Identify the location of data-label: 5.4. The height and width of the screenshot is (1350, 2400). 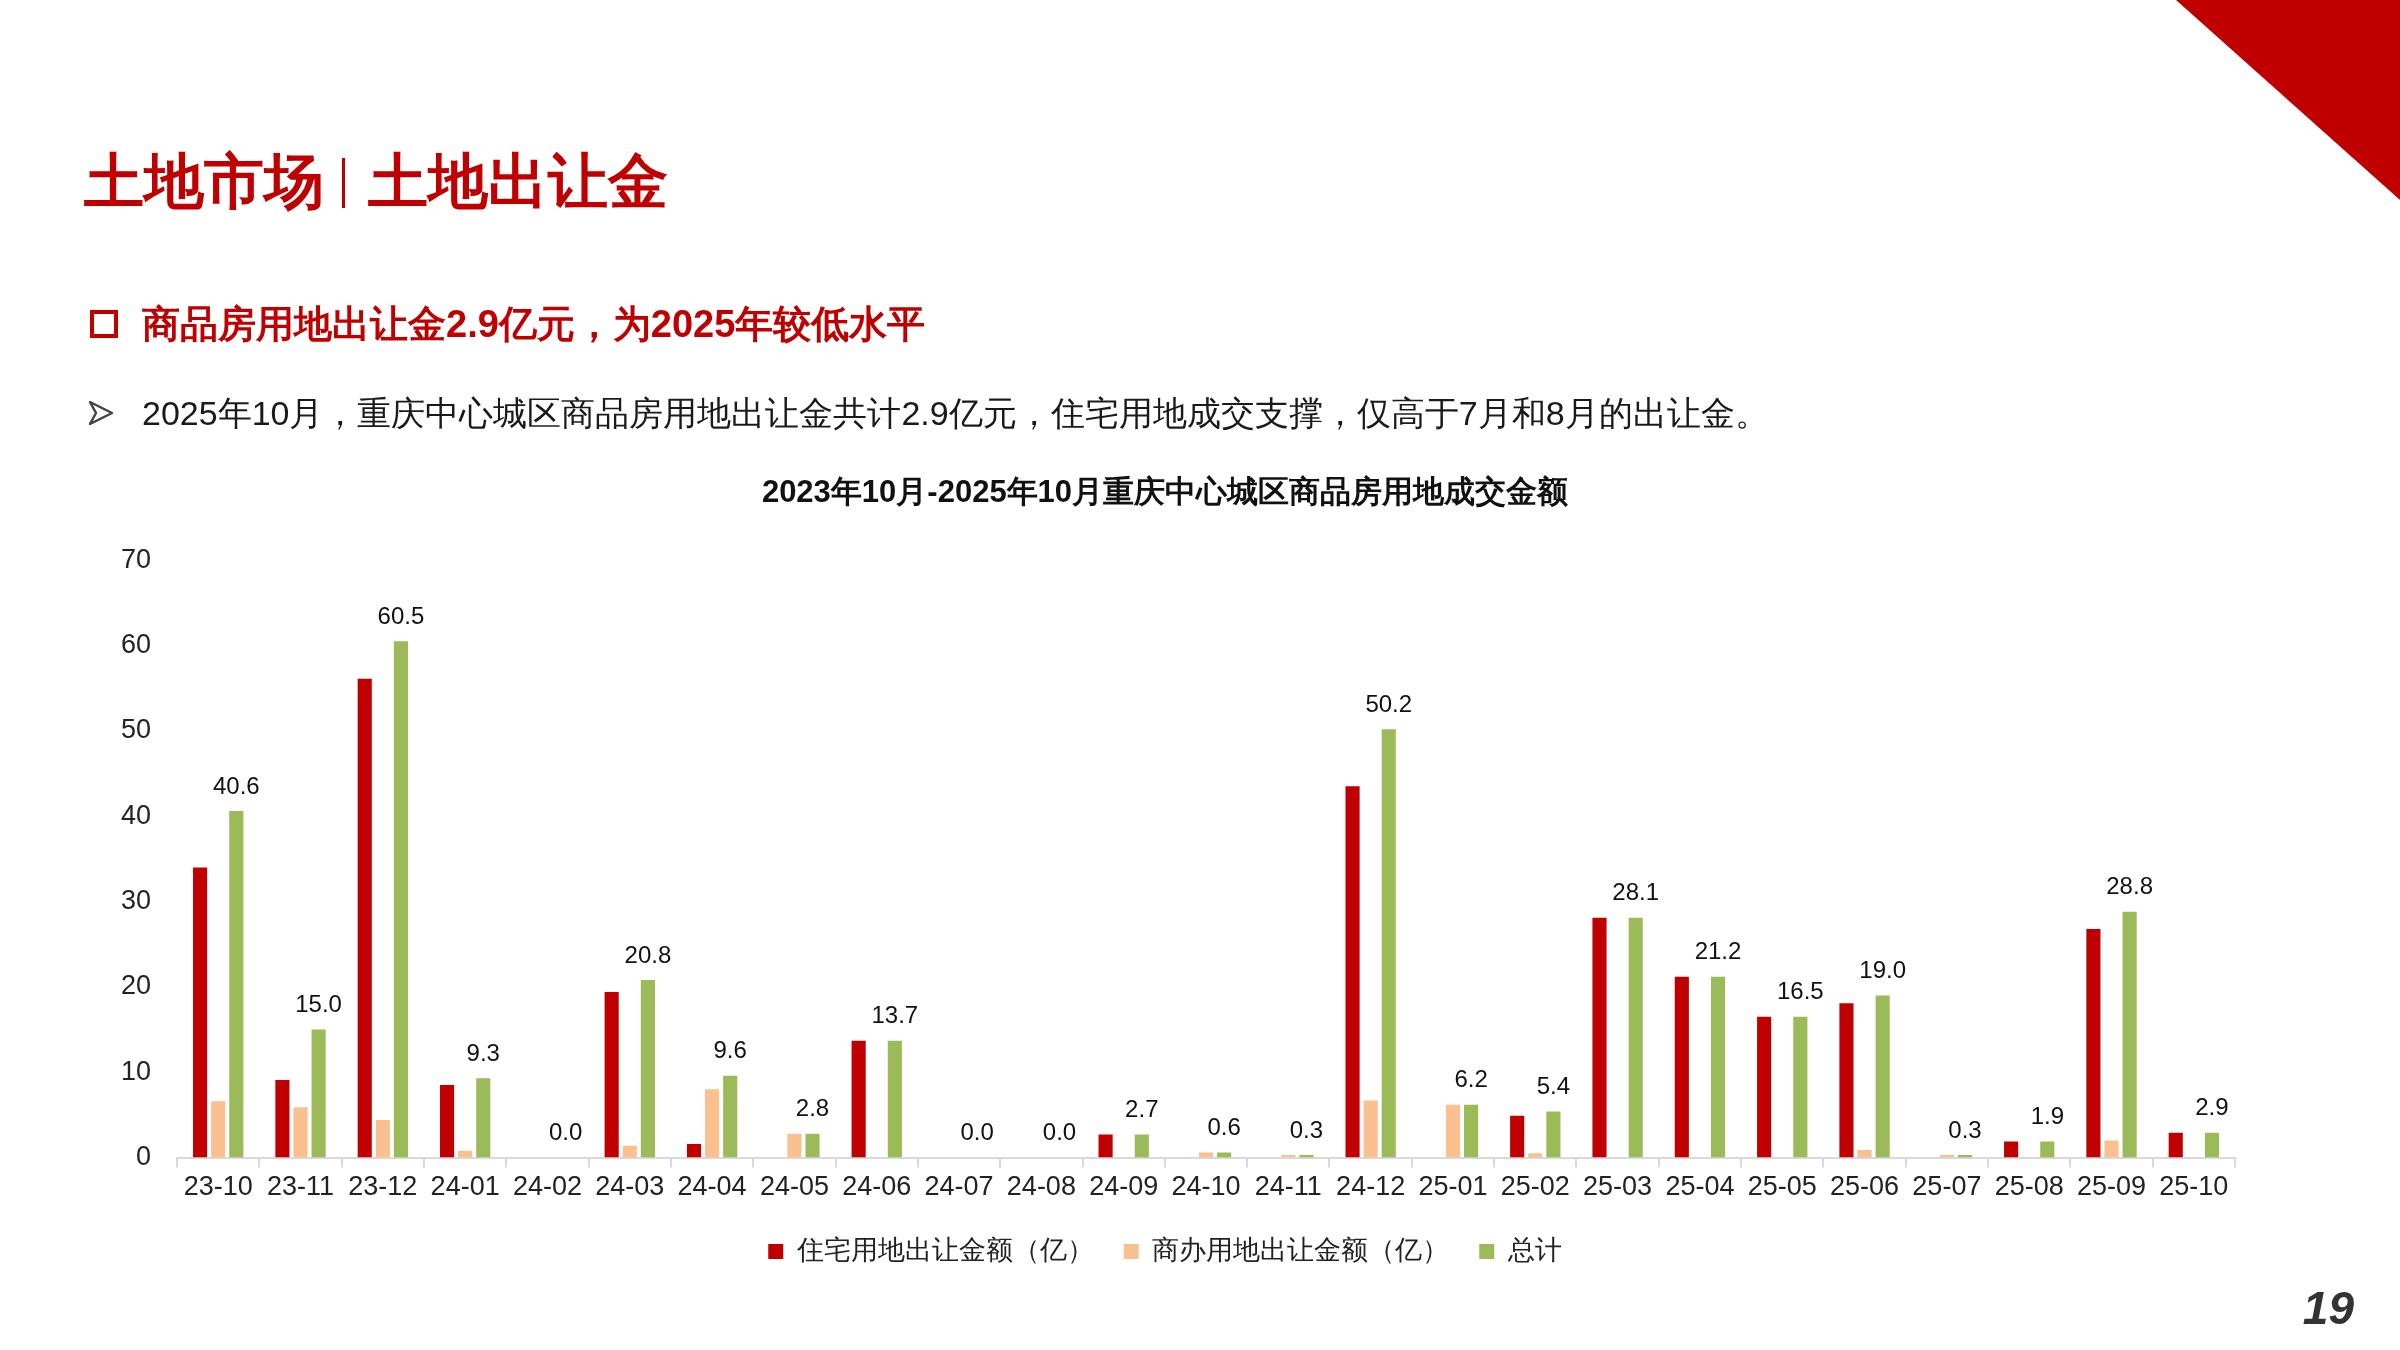
(1553, 1086).